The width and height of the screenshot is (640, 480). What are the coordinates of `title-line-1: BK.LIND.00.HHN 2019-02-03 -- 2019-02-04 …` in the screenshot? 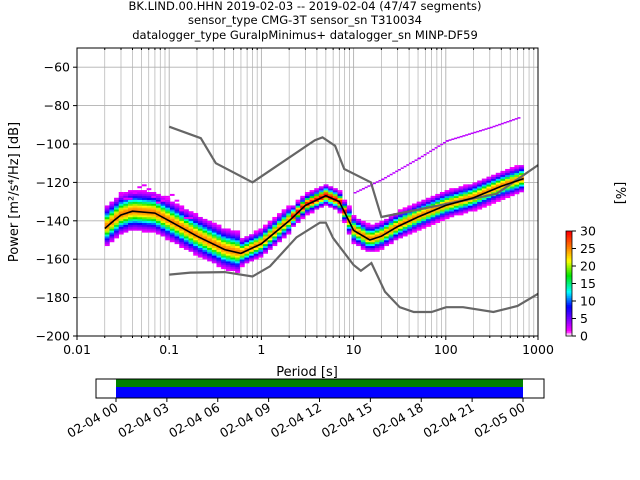 It's located at (305, 6).